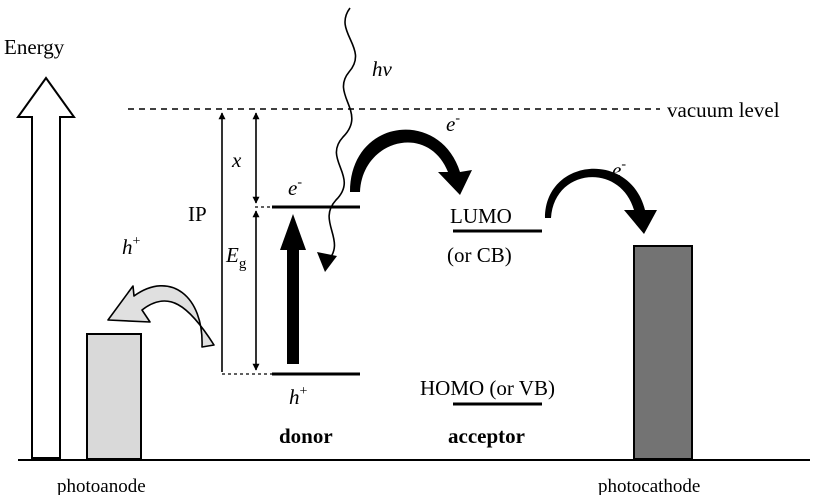  What do you see at coordinates (293, 289) in the screenshot?
I see `excitation-arrow` at bounding box center [293, 289].